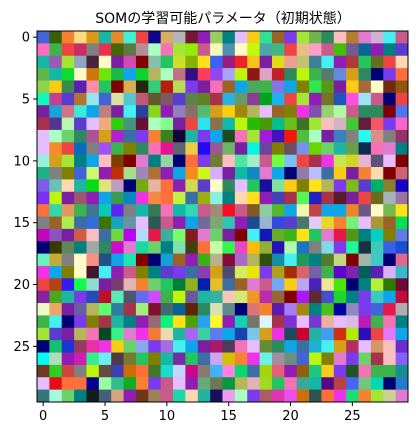  What do you see at coordinates (21, 347) in the screenshot?
I see `y-tick-label: 25` at bounding box center [21, 347].